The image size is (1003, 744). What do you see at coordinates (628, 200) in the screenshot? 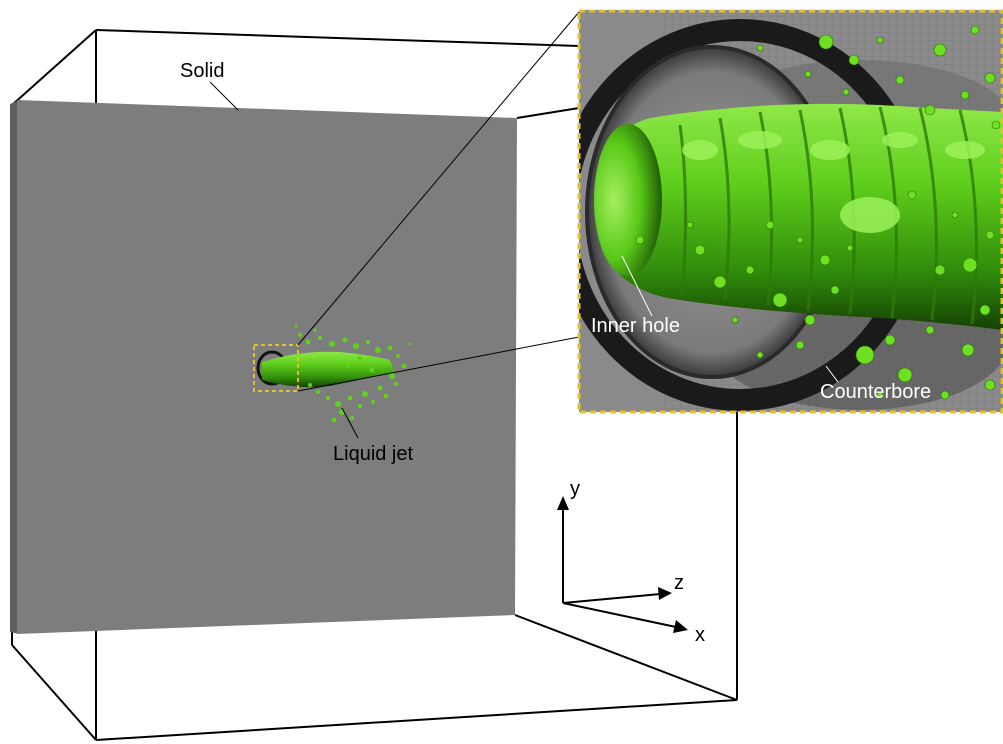
I see `jet-nose` at bounding box center [628, 200].